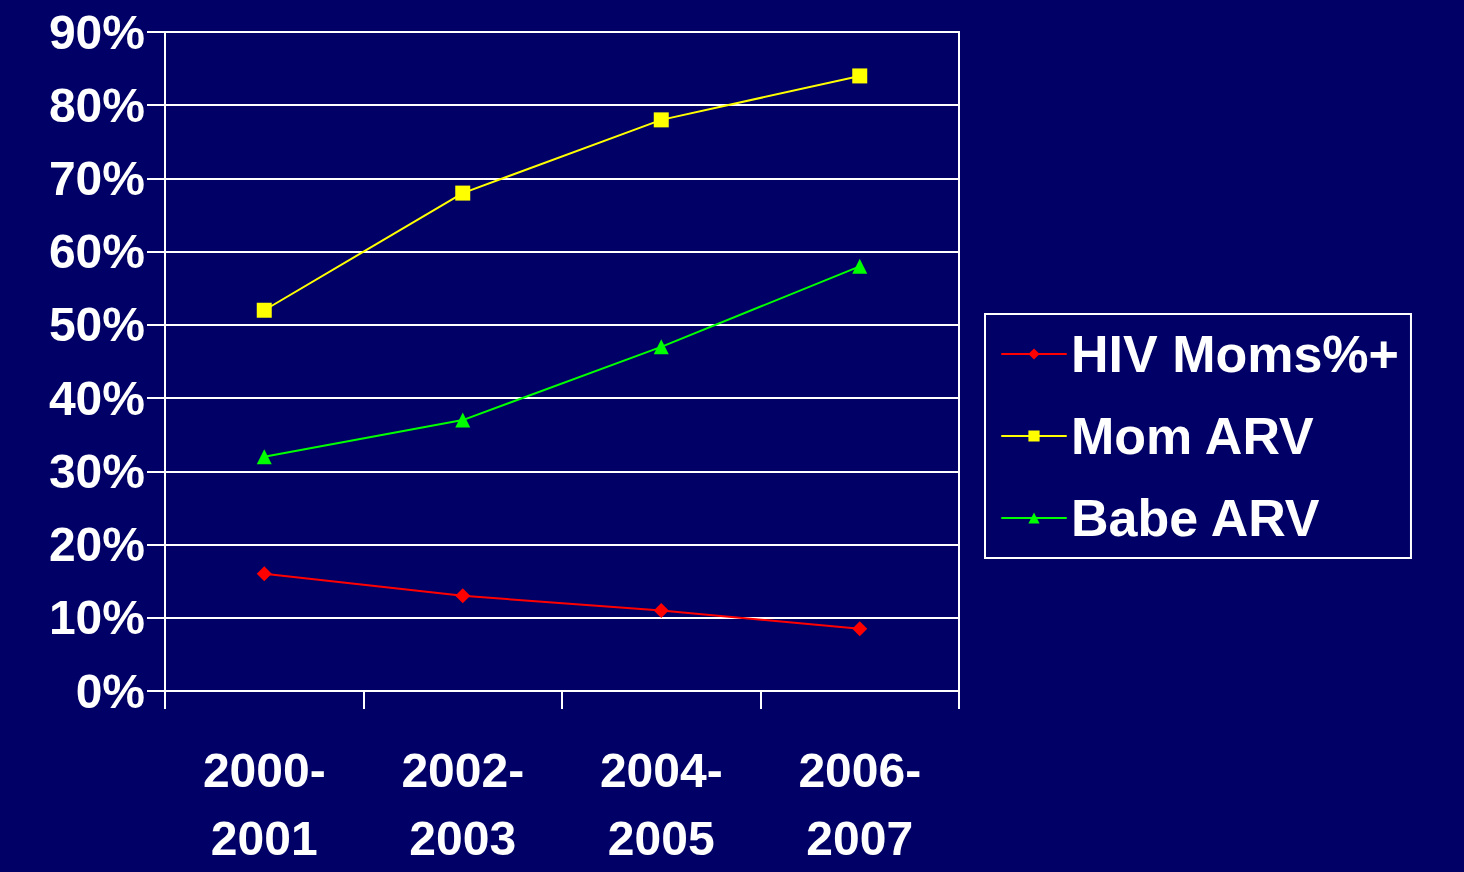 The height and width of the screenshot is (872, 1464). I want to click on x-tick-label: 2000-2001, so click(264, 804).